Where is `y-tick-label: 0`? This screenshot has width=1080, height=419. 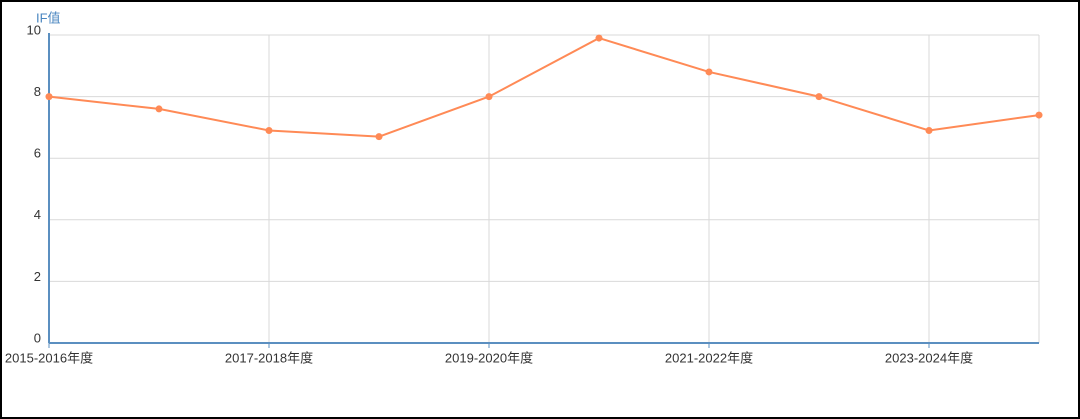
y-tick-label: 0 is located at coordinates (37, 337).